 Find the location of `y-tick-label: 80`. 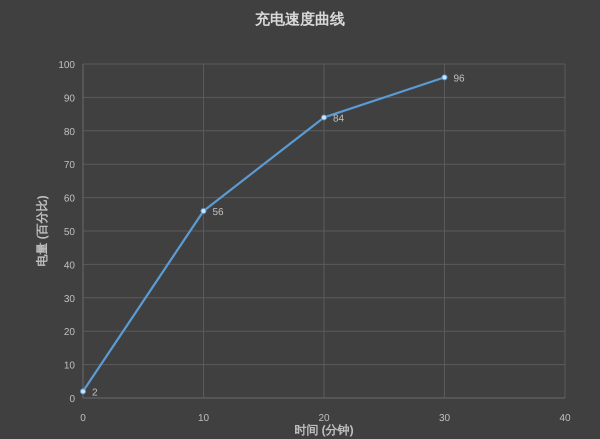

y-tick-label: 80 is located at coordinates (70, 132).